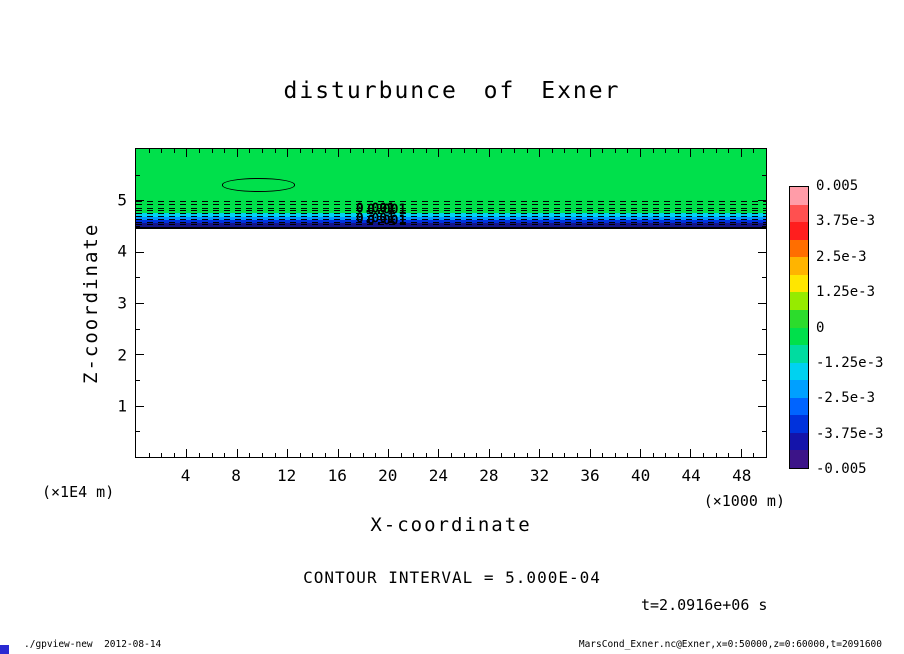  I want to click on solid-contour-line, so click(451, 228).